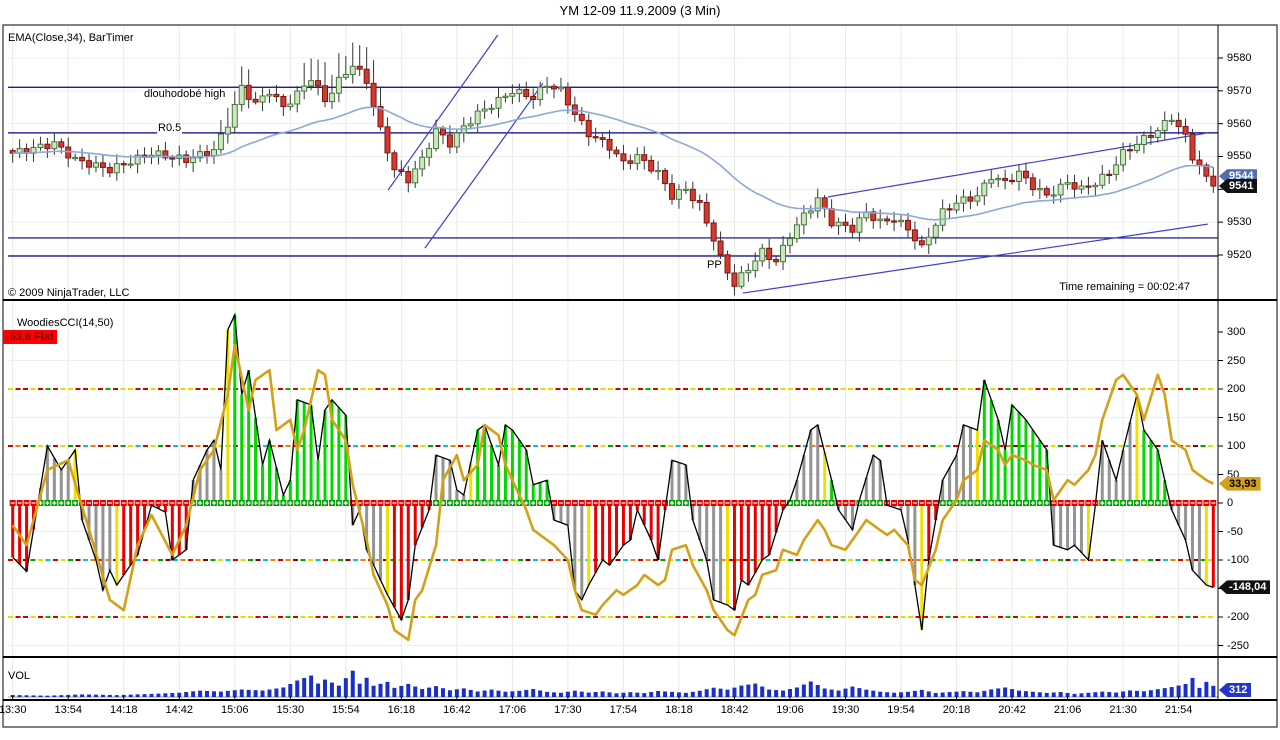  I want to click on cci-indicator-label: WoodiesCCI(14,50), so click(65, 323).